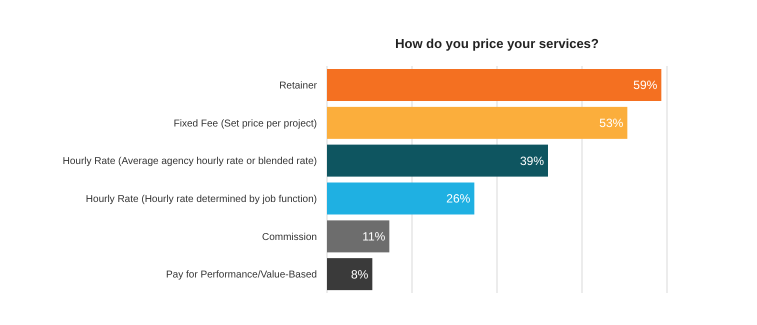  Describe the element at coordinates (241, 275) in the screenshot. I see `y-tick-label: Pay for Performance/Value-Based` at that location.